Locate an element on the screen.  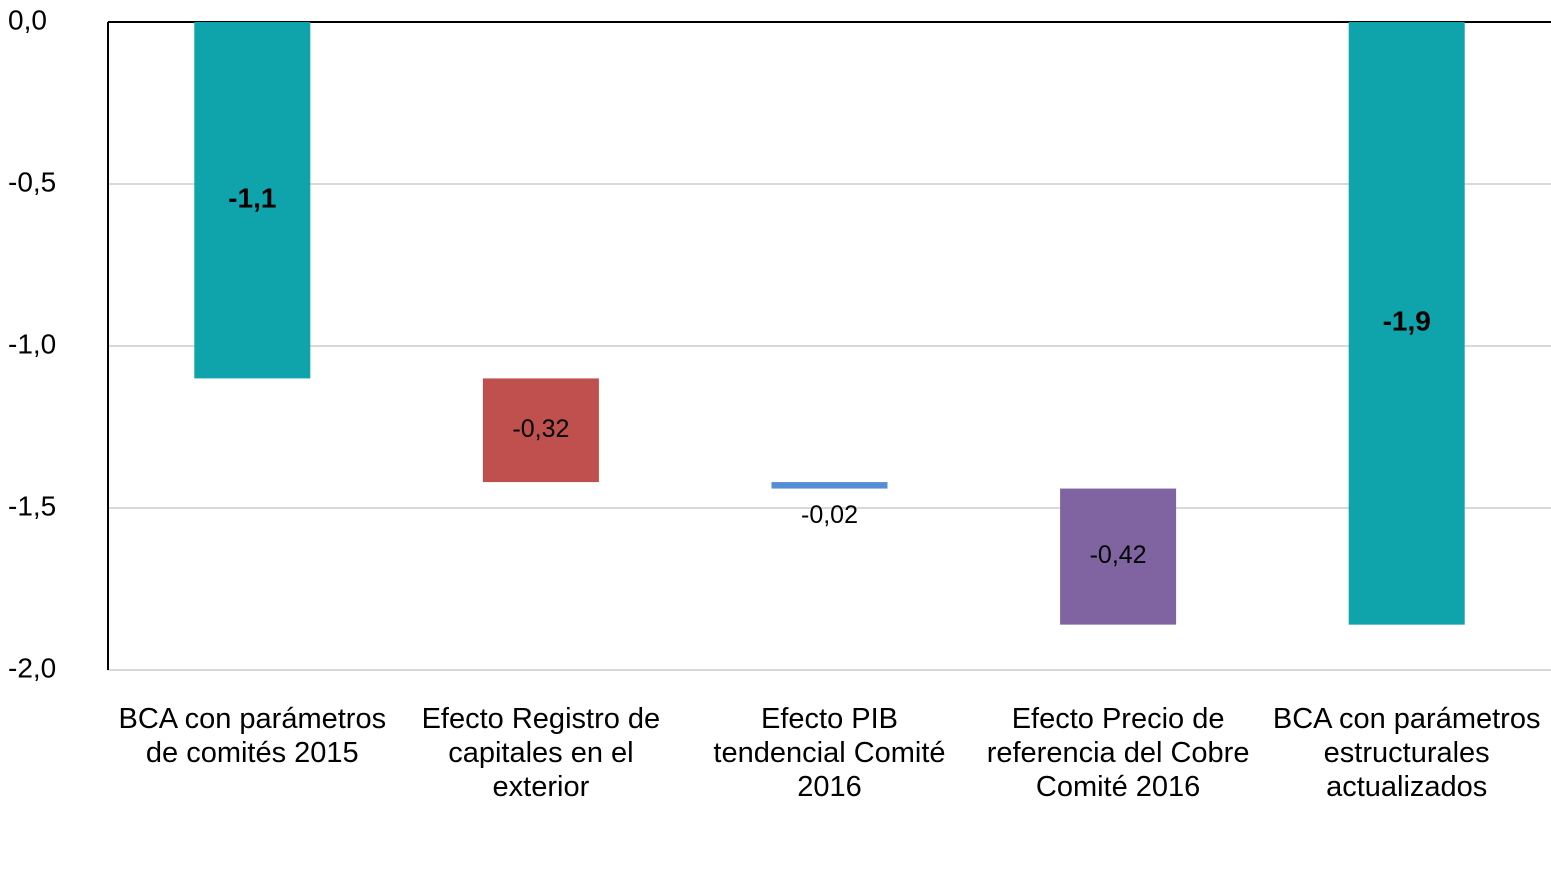
data-label: -1,1 is located at coordinates (252, 198).